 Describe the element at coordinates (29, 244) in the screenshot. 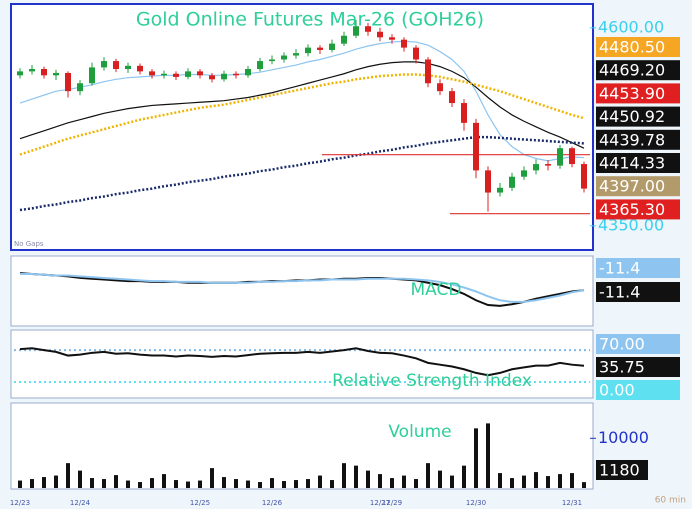

I see `note: No Gaps` at that location.